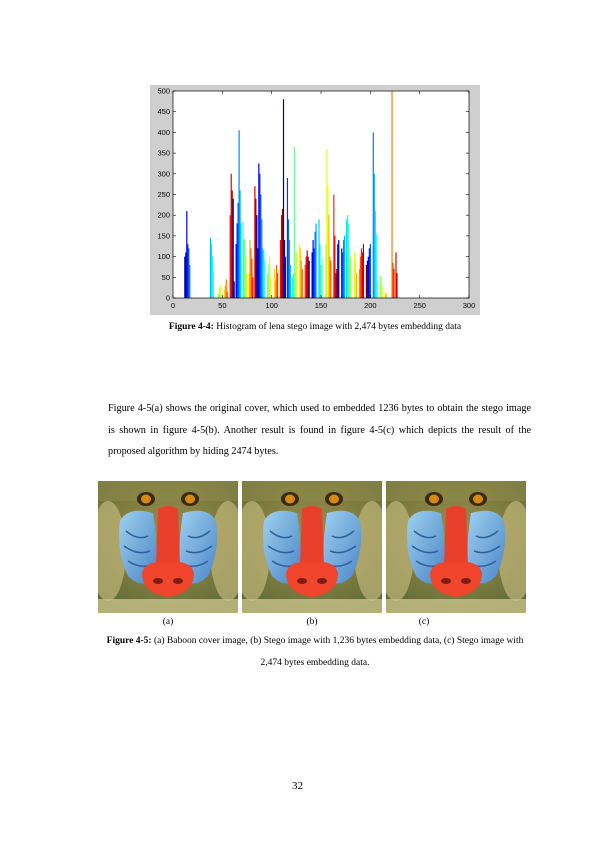  I want to click on y-tick-label: 150, so click(163, 235).